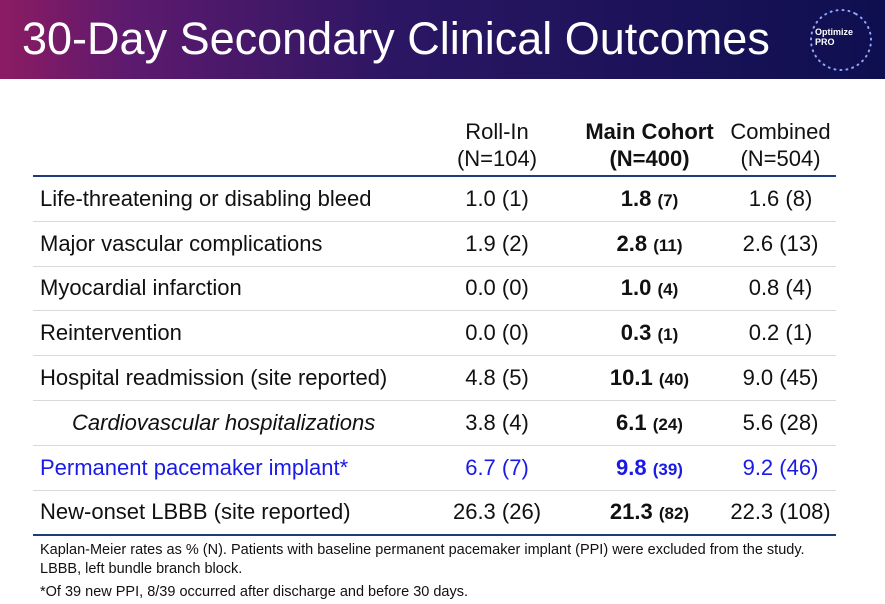  What do you see at coordinates (497, 378) in the screenshot?
I see `rollin-cell: 4.8 (5)` at bounding box center [497, 378].